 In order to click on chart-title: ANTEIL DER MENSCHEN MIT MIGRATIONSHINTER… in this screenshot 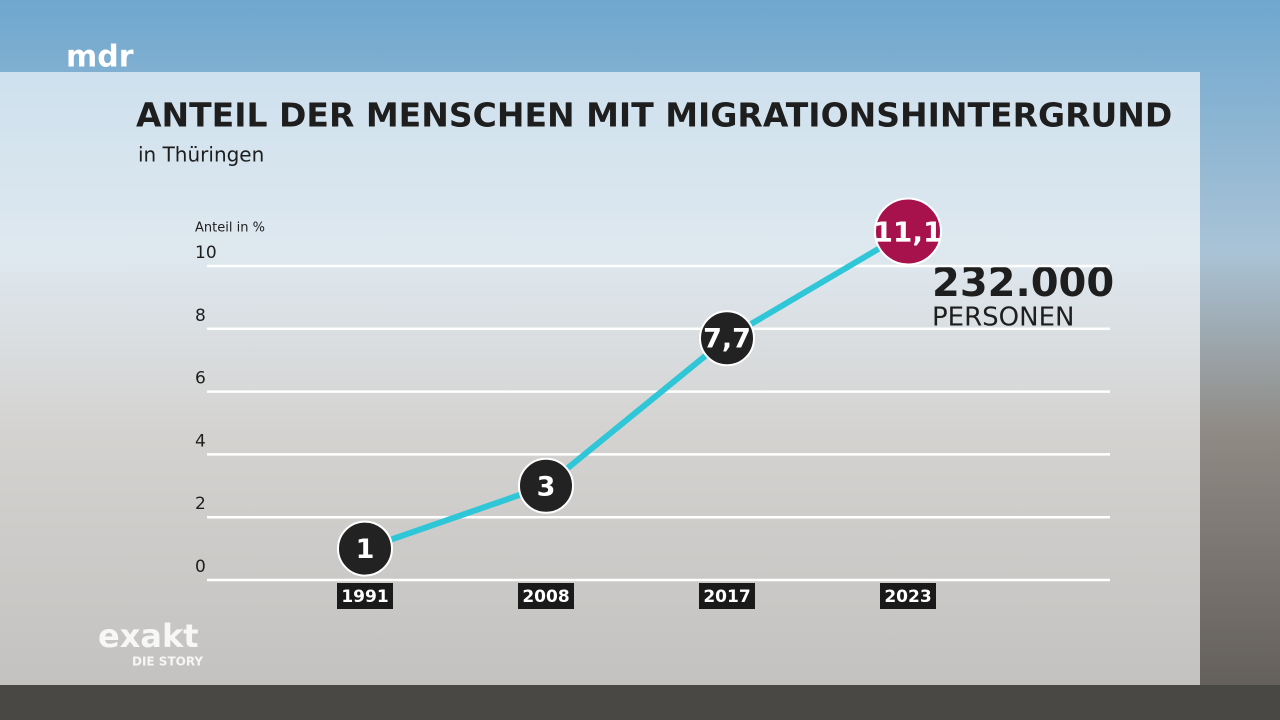, I will do `click(654, 115)`.